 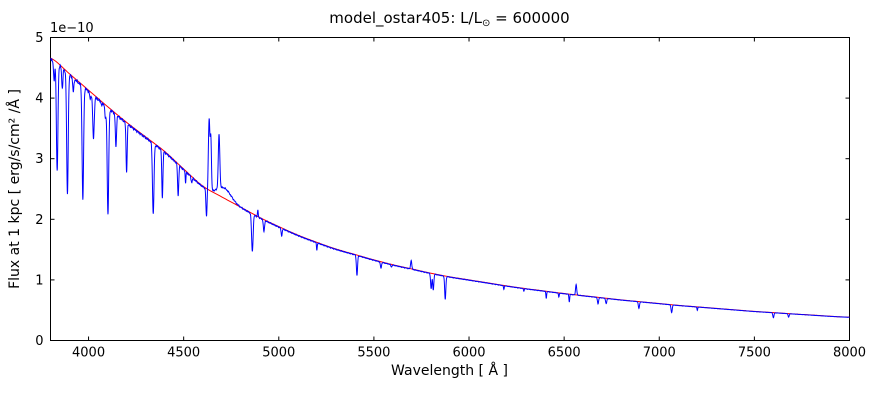 I want to click on y-tick-label: 1, so click(x=39, y=280).